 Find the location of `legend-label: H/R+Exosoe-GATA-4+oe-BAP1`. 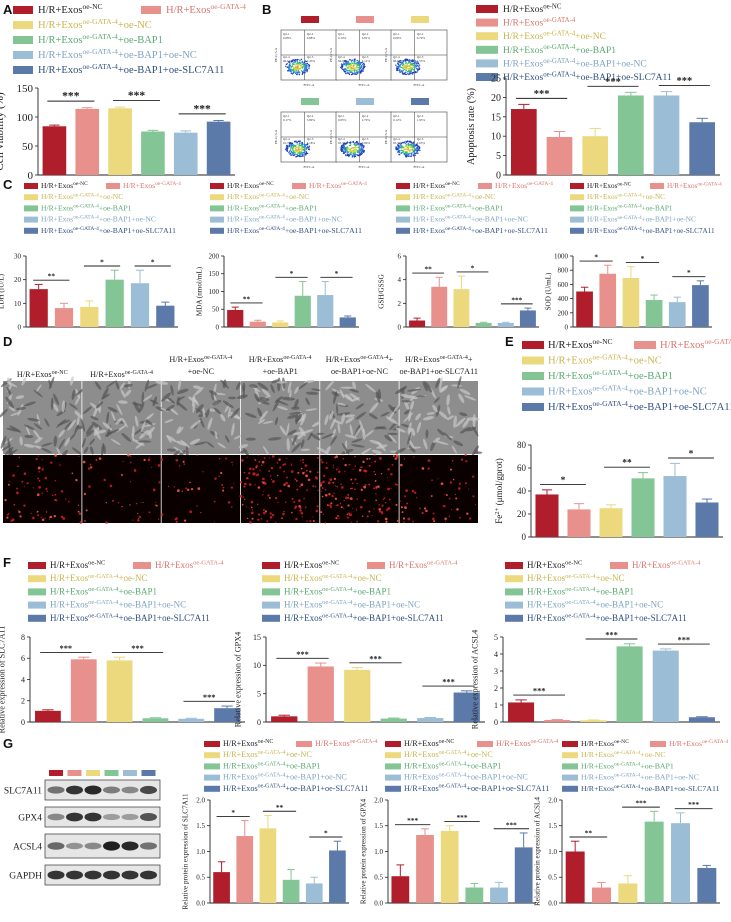

legend-label: H/R+Exosoe-GATA-4+oe-BAP1 is located at coordinates (100, 39).